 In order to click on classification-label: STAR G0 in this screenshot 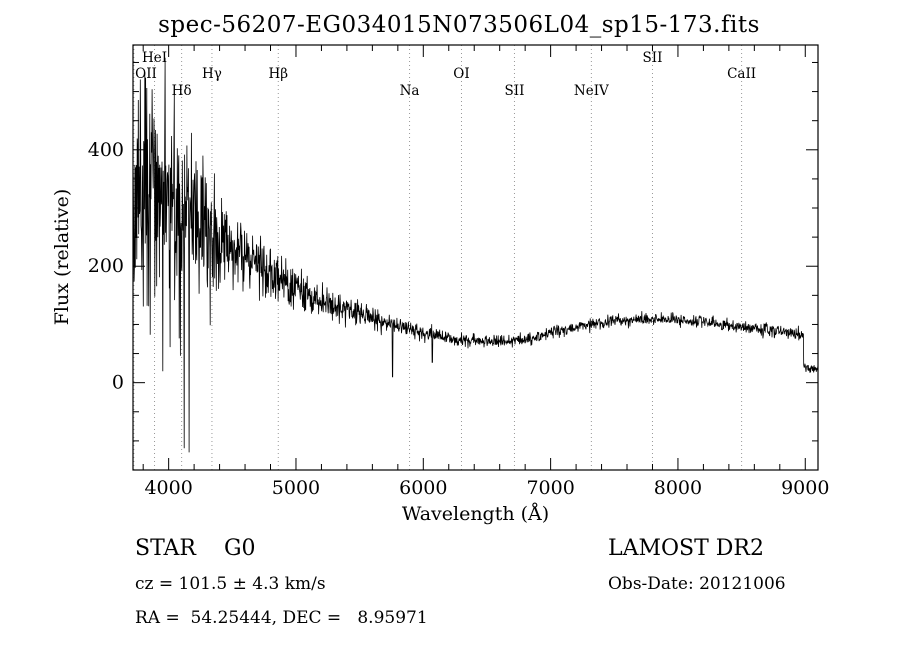, I will do `click(195, 548)`.